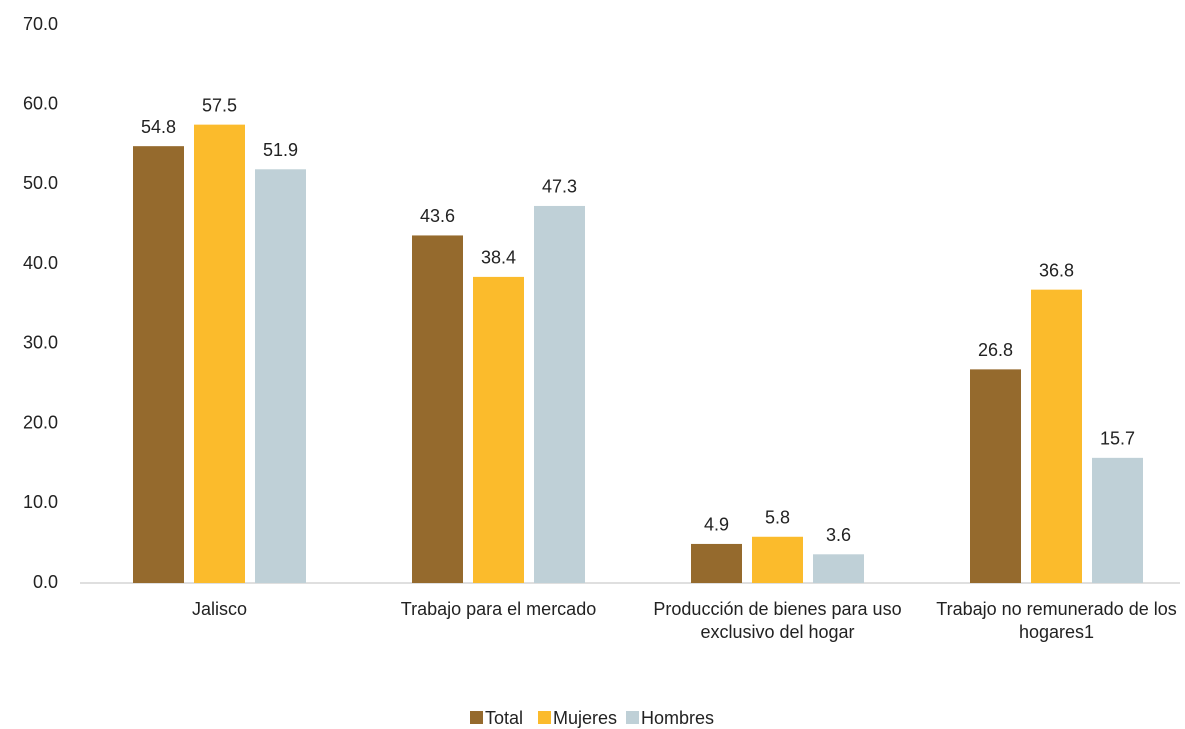 The image size is (1185, 729). What do you see at coordinates (40, 343) in the screenshot?
I see `y-tick-label: 30.0` at bounding box center [40, 343].